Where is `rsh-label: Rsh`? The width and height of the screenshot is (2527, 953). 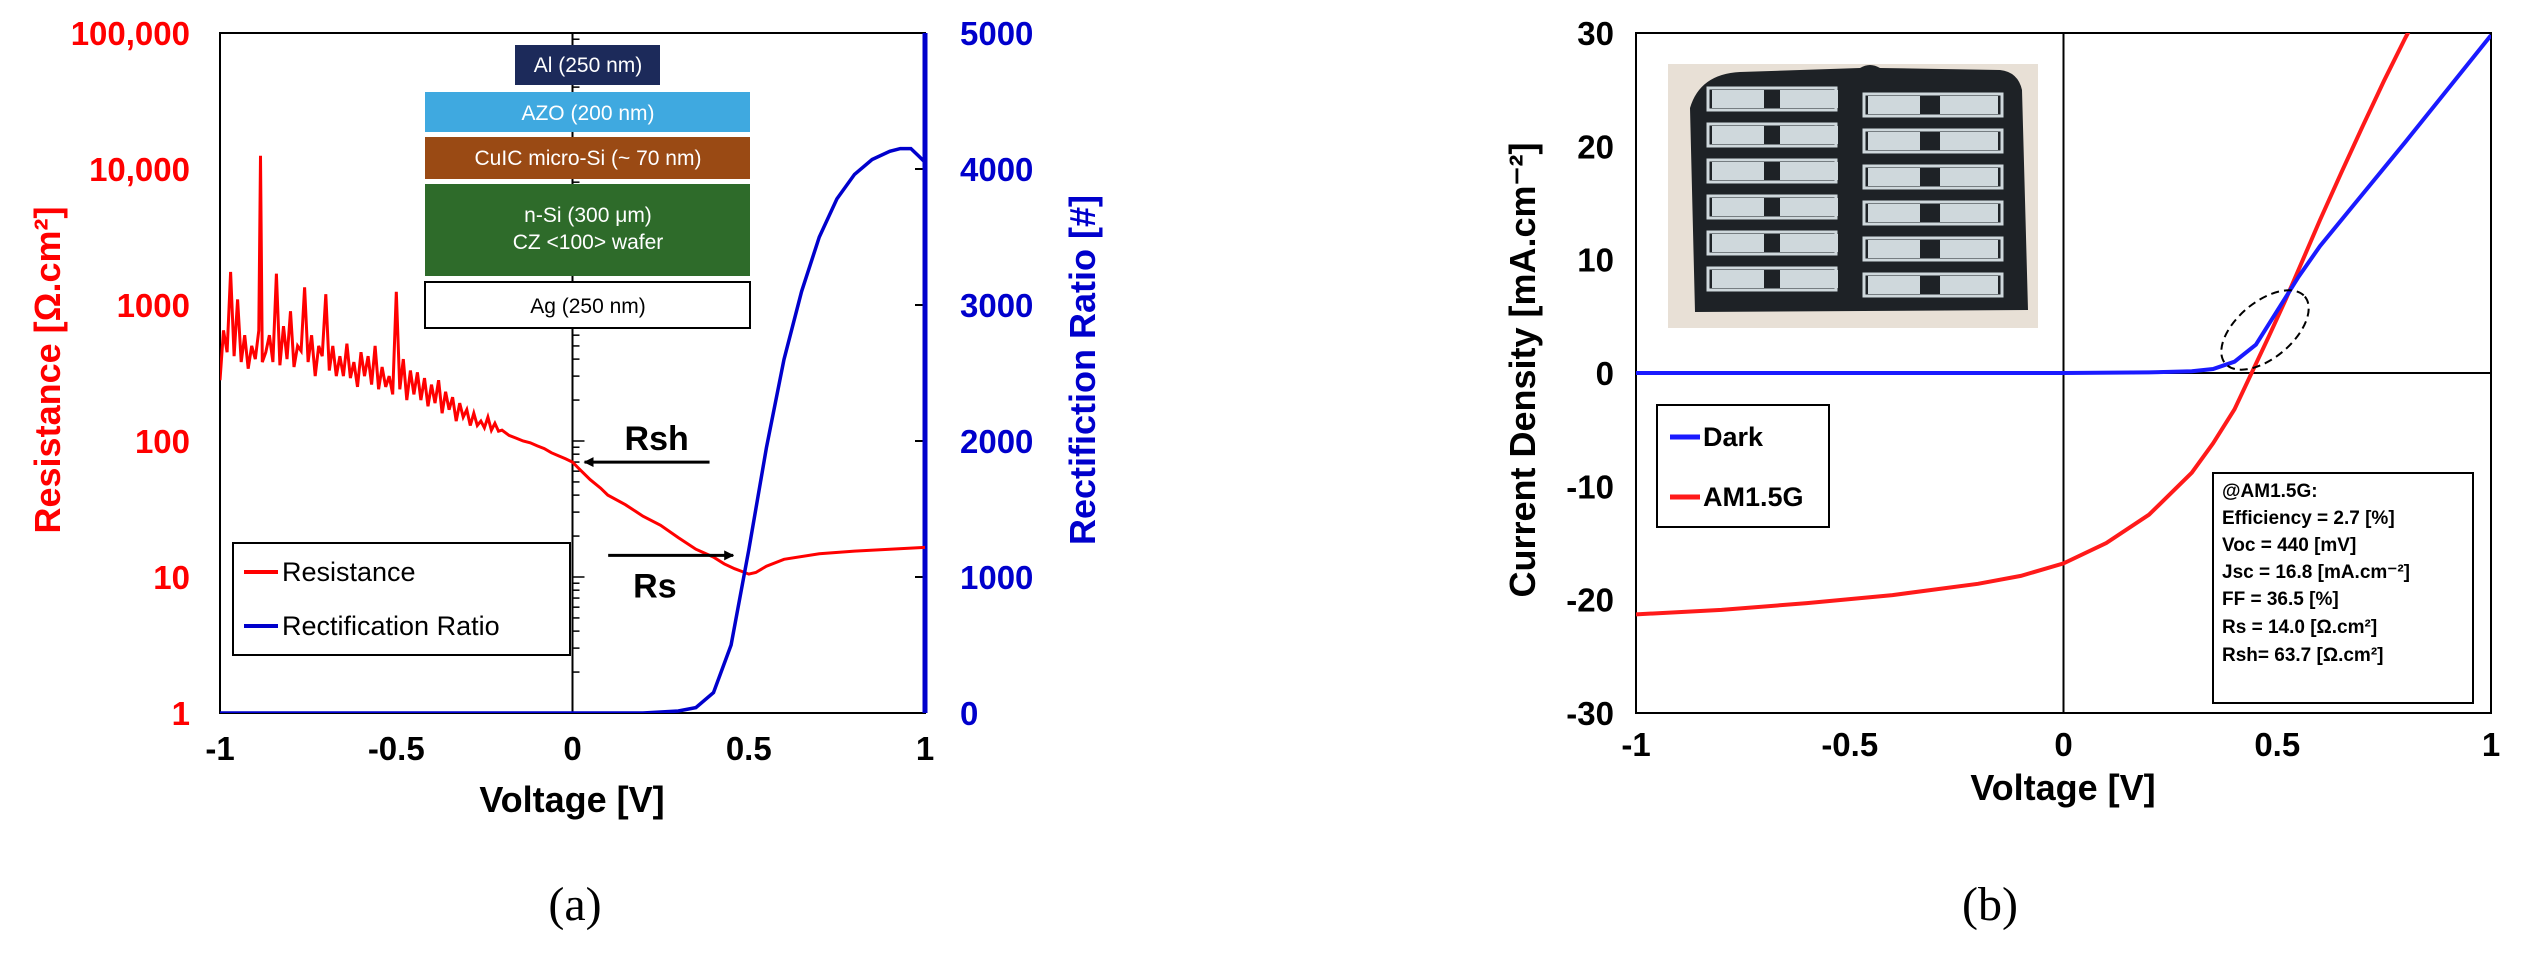 rsh-label: Rsh is located at coordinates (657, 439).